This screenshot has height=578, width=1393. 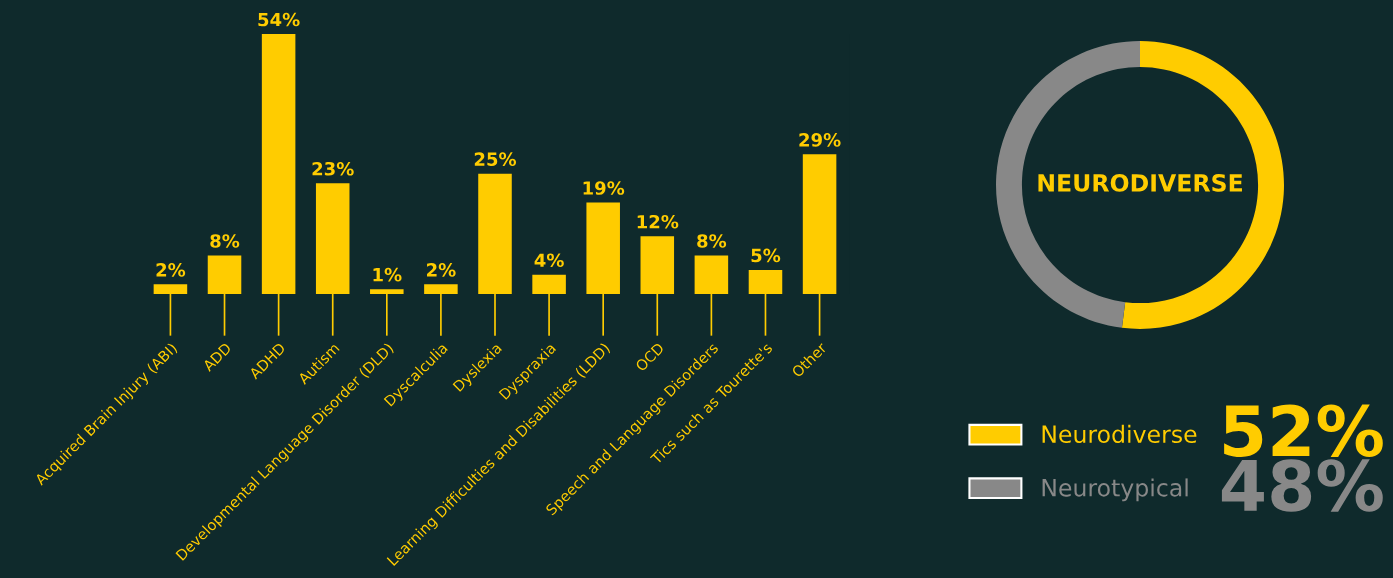 I want to click on data-label: 25%, so click(x=495, y=159).